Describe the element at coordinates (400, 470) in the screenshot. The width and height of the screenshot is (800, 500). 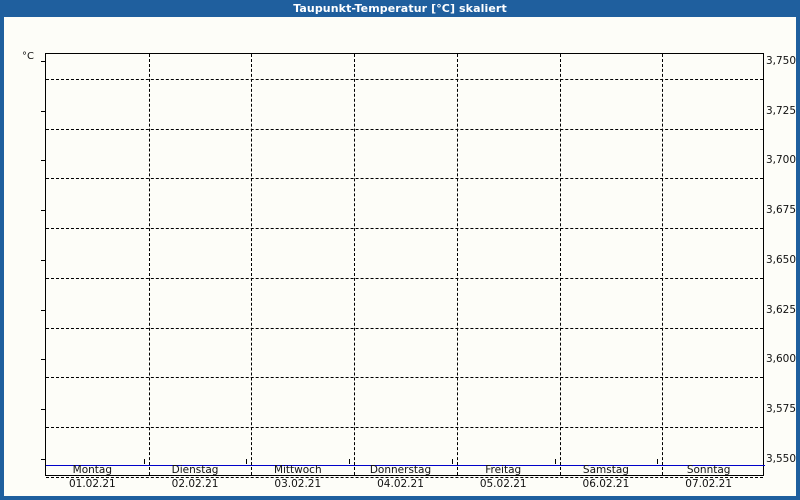
I see `x-axis-day-name: Donnerstag` at that location.